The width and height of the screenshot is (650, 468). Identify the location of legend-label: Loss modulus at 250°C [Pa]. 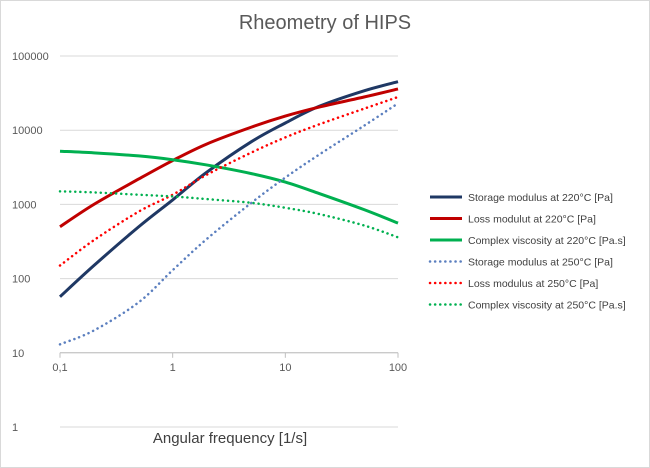
(533, 284).